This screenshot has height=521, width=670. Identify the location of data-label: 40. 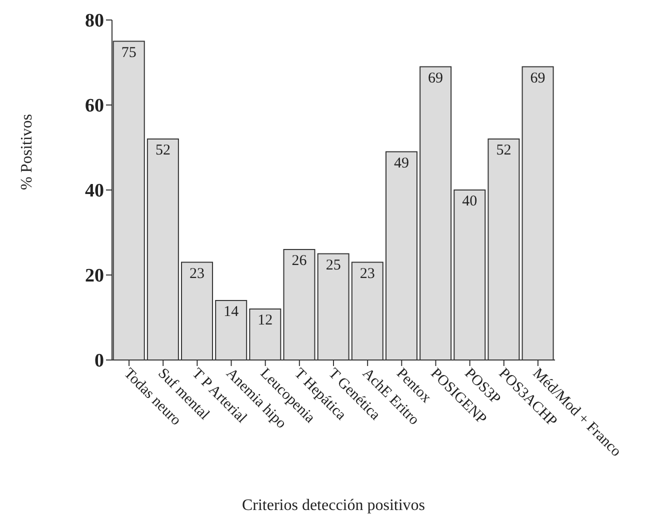
(470, 202).